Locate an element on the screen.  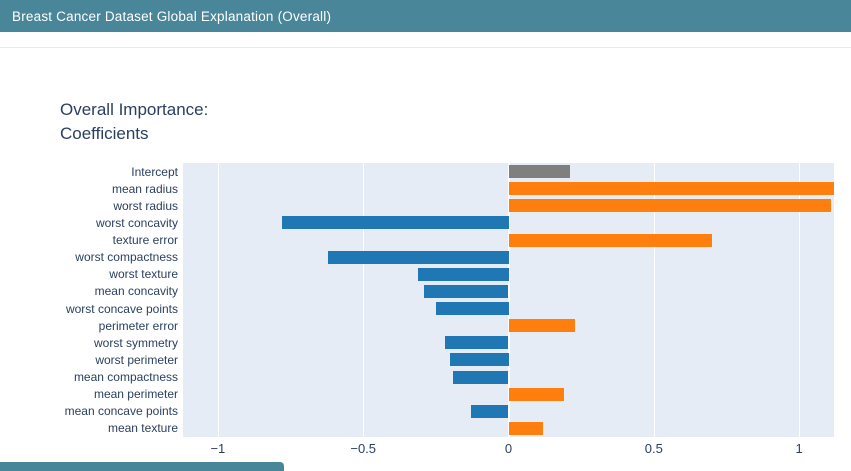
y-tick-label-intercept: Intercept is located at coordinates (154, 171).